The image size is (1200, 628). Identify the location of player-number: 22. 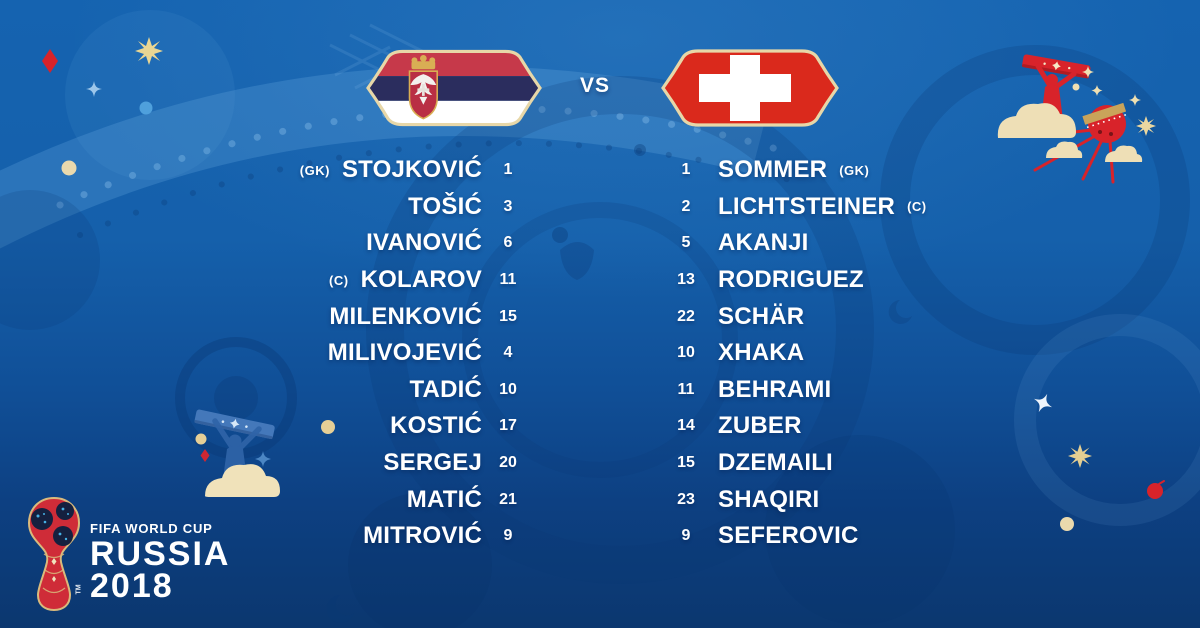
(686, 316).